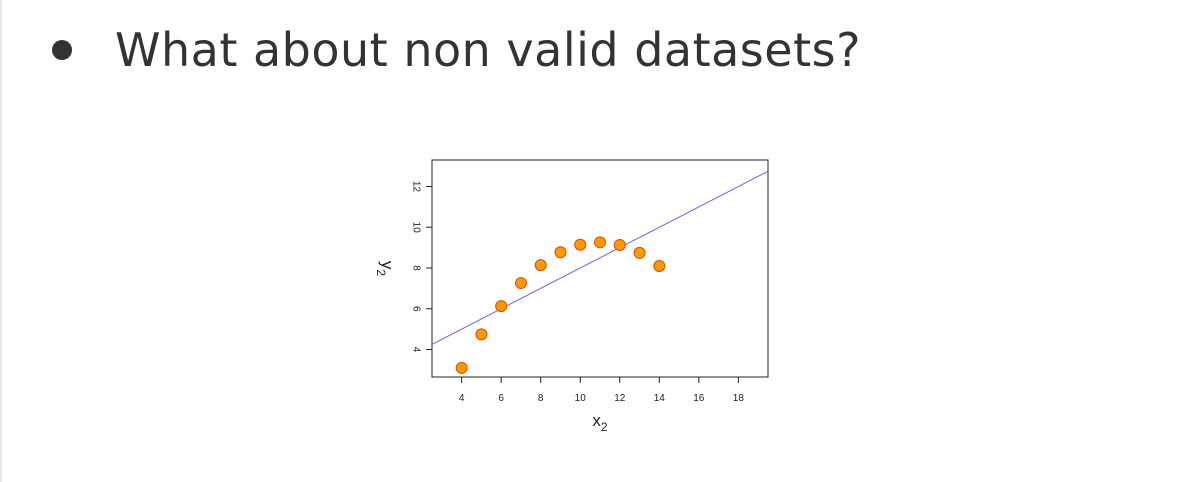  I want to click on x-tick-label: 4, so click(462, 398).